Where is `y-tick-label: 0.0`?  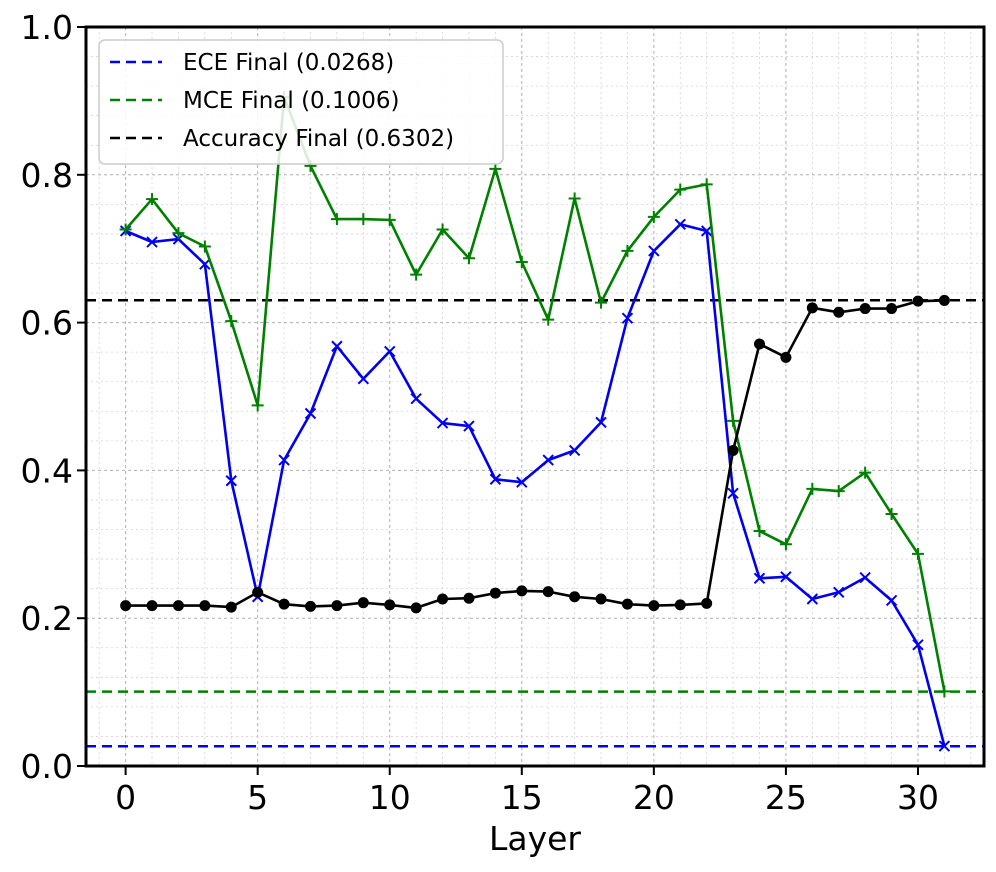 y-tick-label: 0.0 is located at coordinates (47, 766).